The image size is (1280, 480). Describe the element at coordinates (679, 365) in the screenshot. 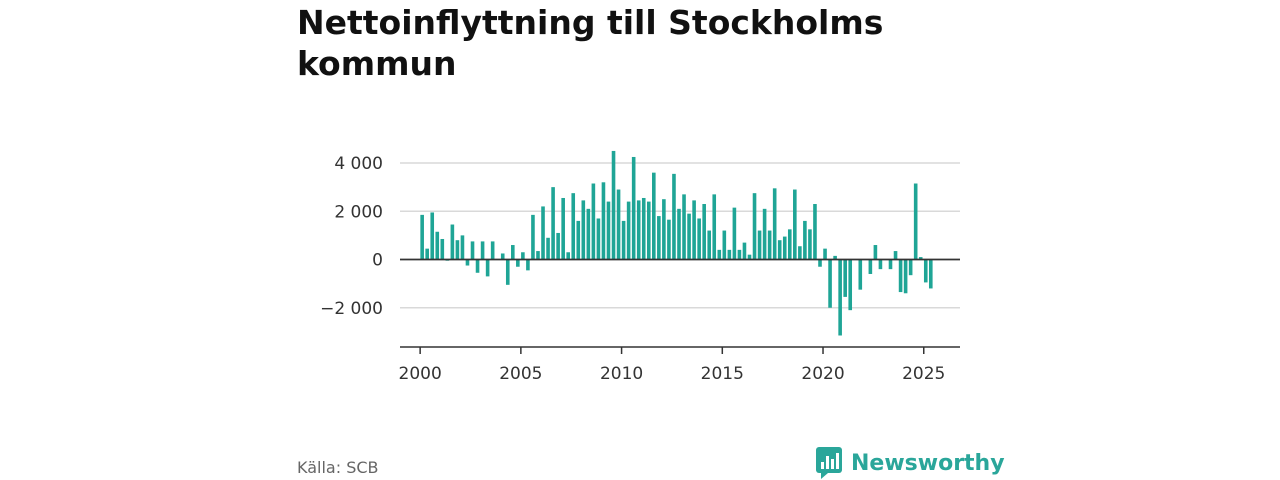

I see `x-axis: 2000 2005 2010 2015 2020 2025` at that location.